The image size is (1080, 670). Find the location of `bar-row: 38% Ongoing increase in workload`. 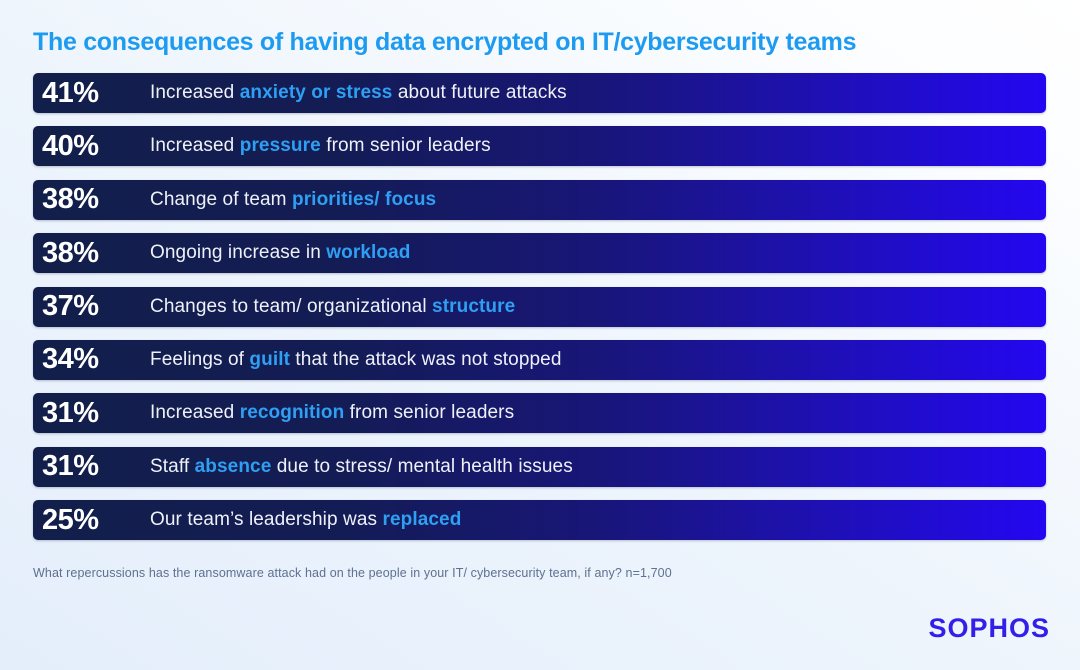

bar-row: 38% Ongoing increase in workload is located at coordinates (539, 253).